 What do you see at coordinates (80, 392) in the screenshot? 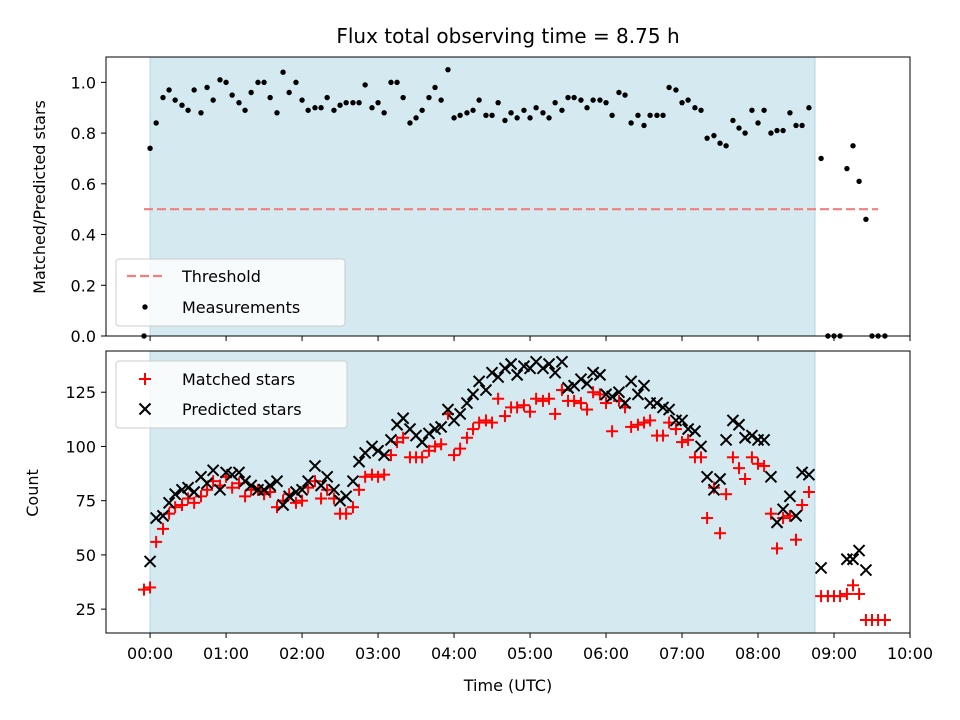
I see `y-tick-label: 125` at bounding box center [80, 392].